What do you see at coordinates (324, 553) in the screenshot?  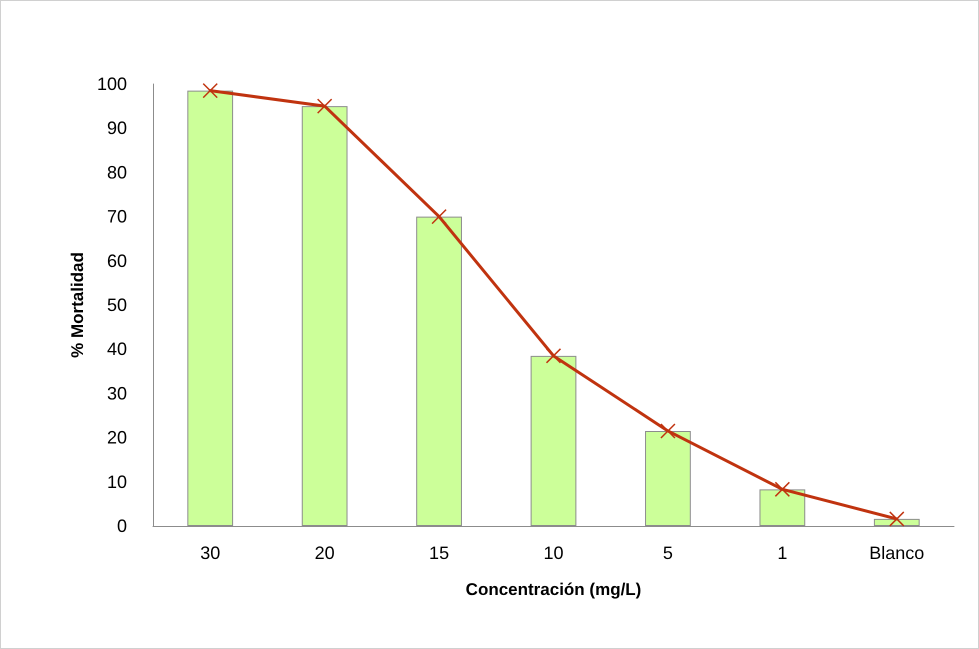 I see `x-tick-label: 20` at bounding box center [324, 553].